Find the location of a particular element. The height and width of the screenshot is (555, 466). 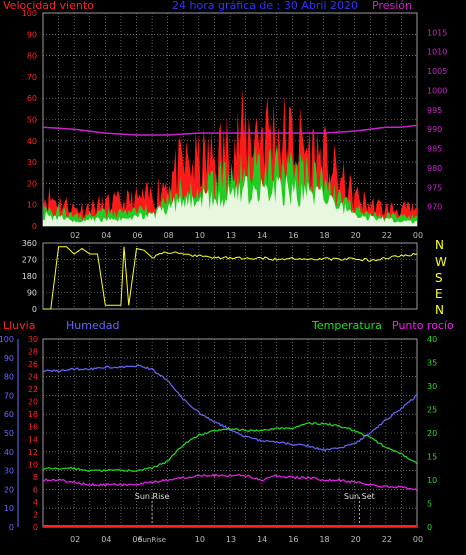

direction-y-tick: 360 is located at coordinates (29, 243).